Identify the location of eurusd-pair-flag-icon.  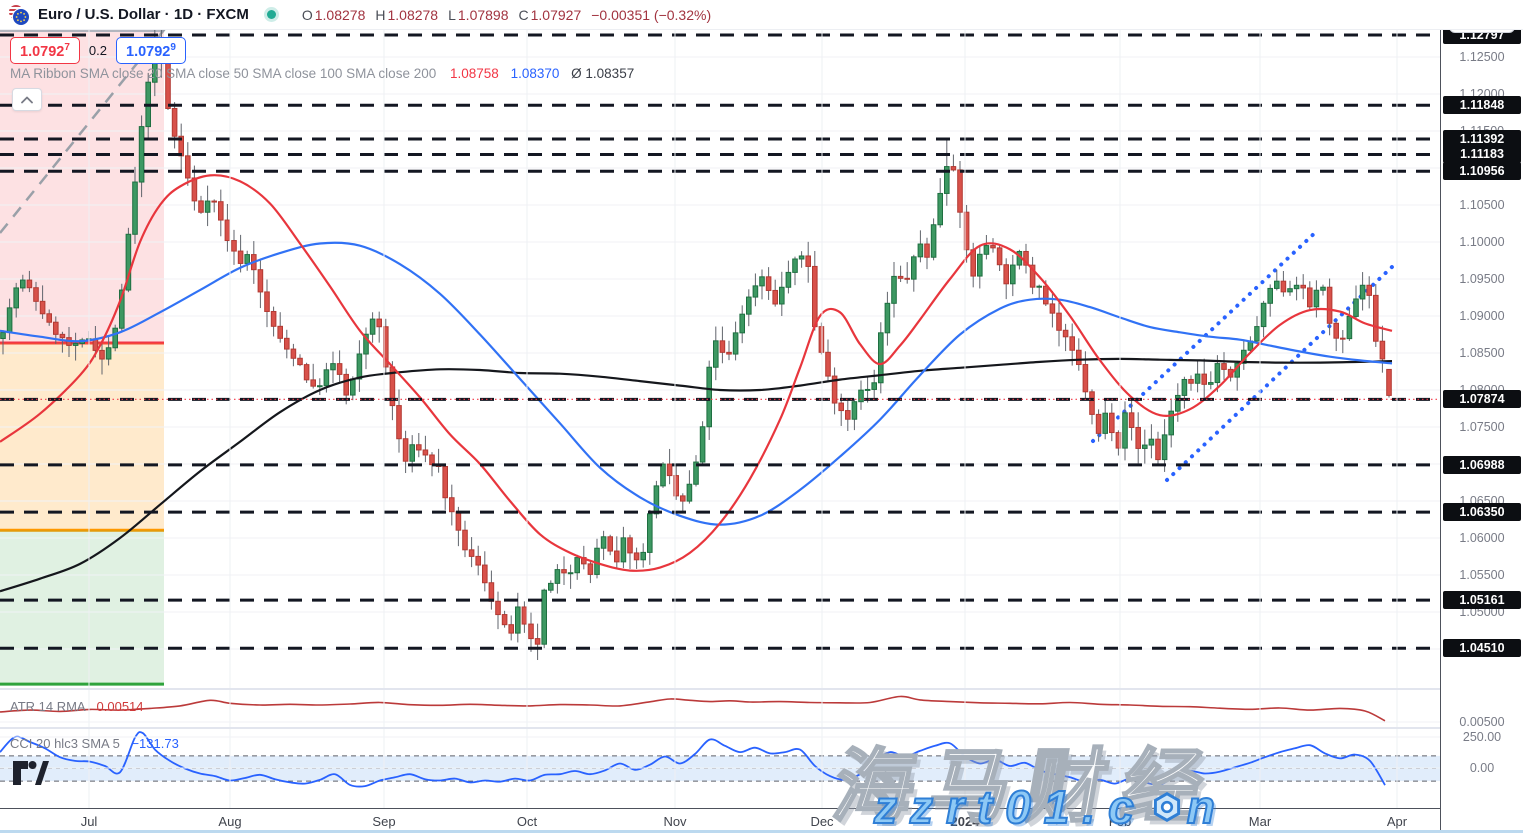
(19, 15).